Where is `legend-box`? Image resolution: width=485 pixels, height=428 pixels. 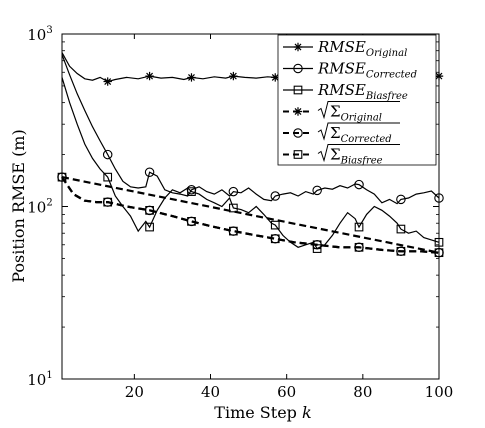 legend-box is located at coordinates (357, 100).